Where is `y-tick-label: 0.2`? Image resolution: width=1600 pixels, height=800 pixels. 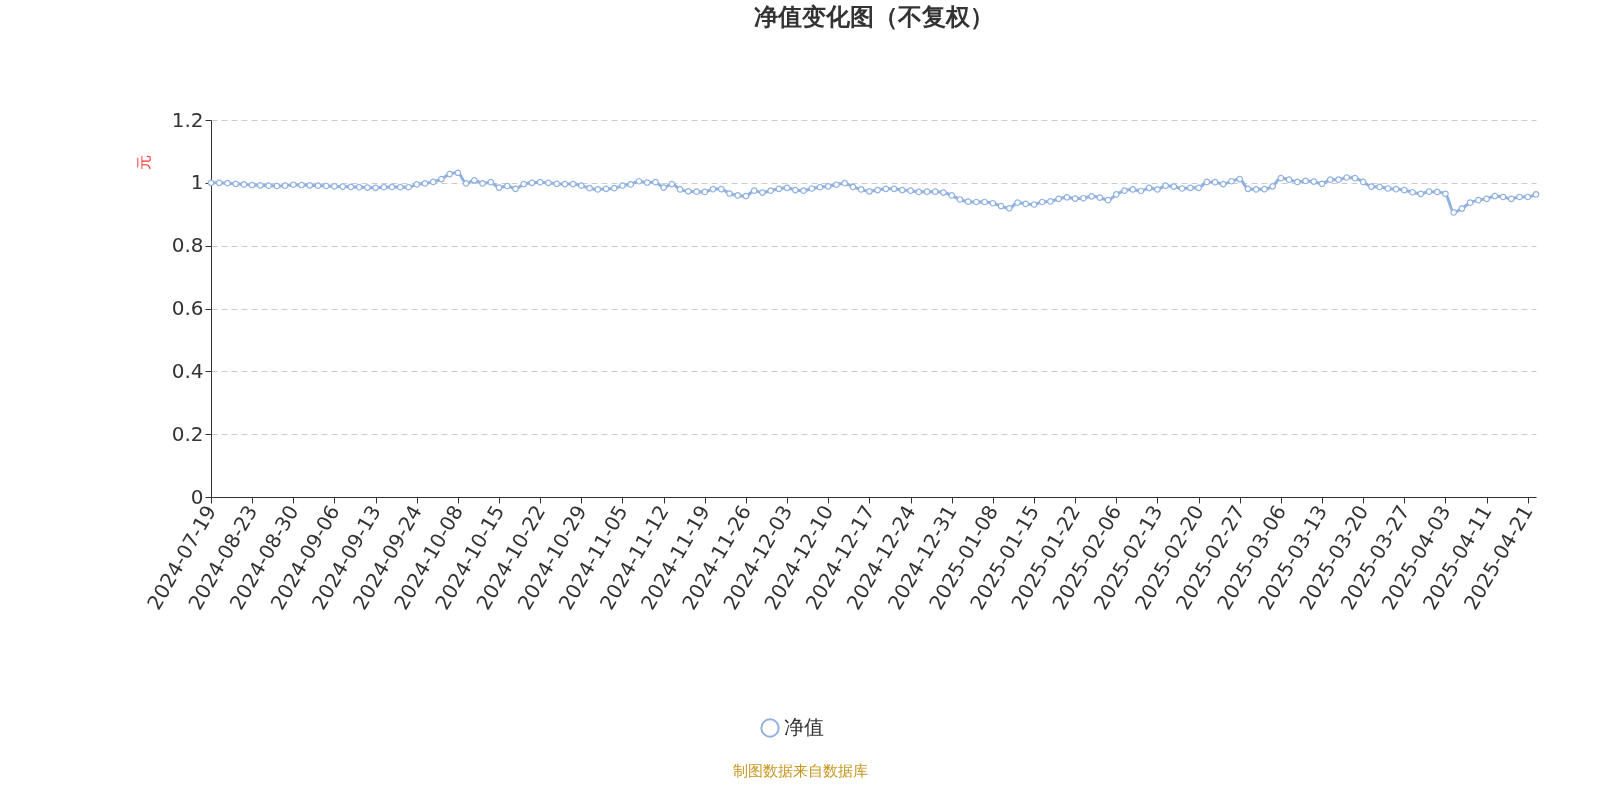
y-tick-label: 0.2 is located at coordinates (187, 433).